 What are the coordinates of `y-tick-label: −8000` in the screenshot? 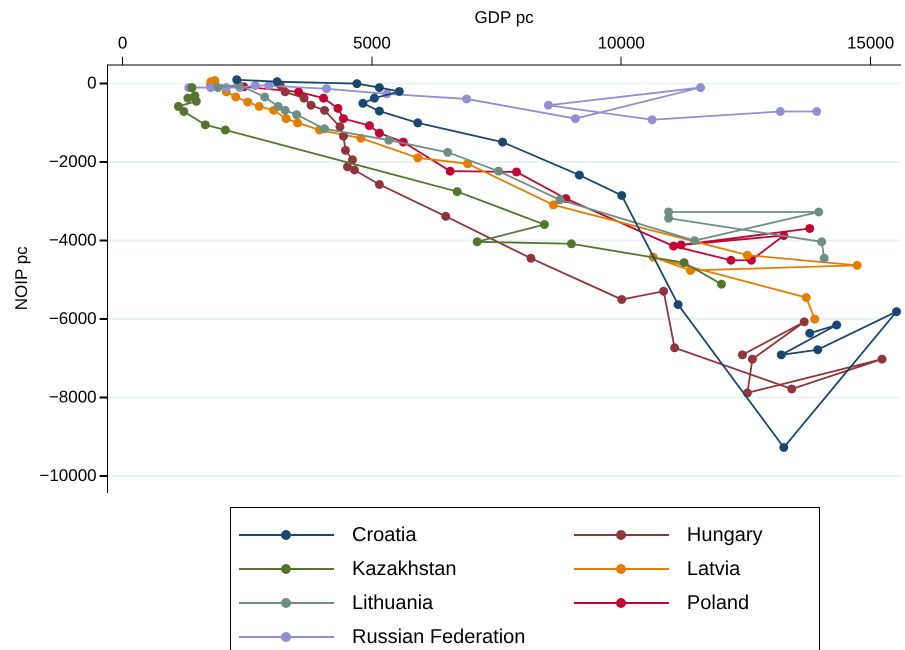 It's located at (72, 396).